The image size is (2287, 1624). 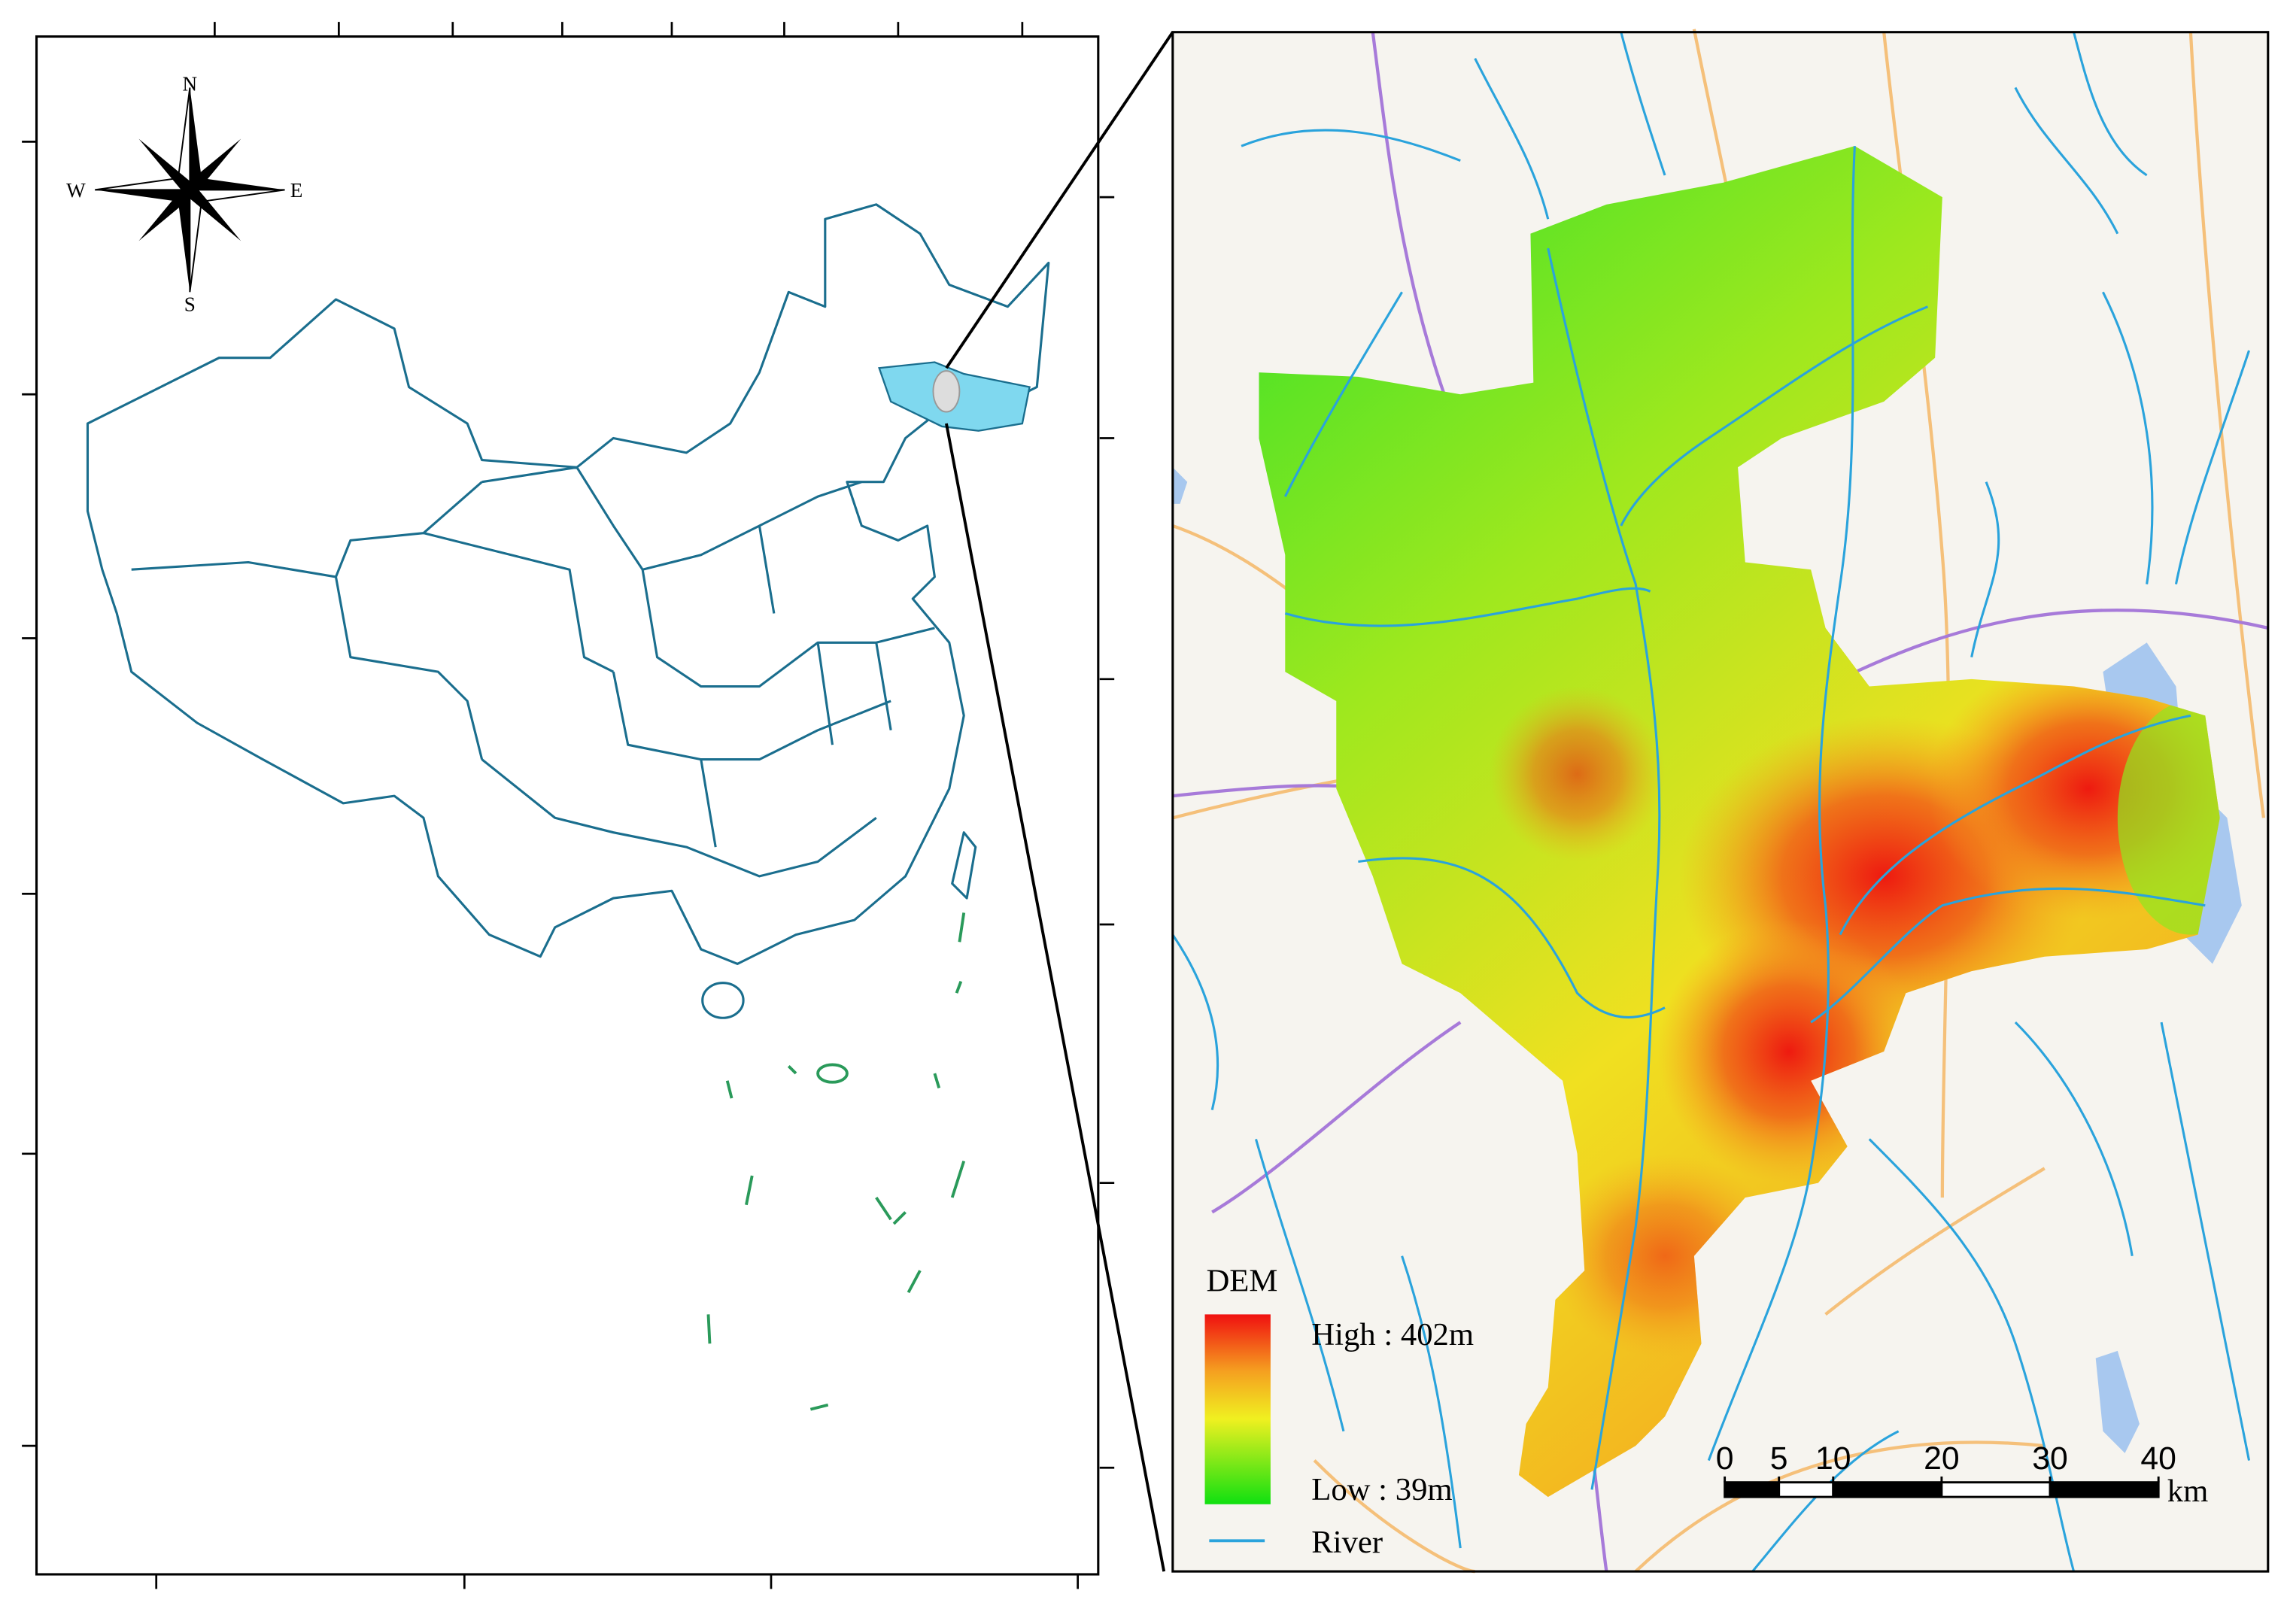 I want to click on legend: DEM High : 402m Low : 39m River, so click(x=1339, y=1411).